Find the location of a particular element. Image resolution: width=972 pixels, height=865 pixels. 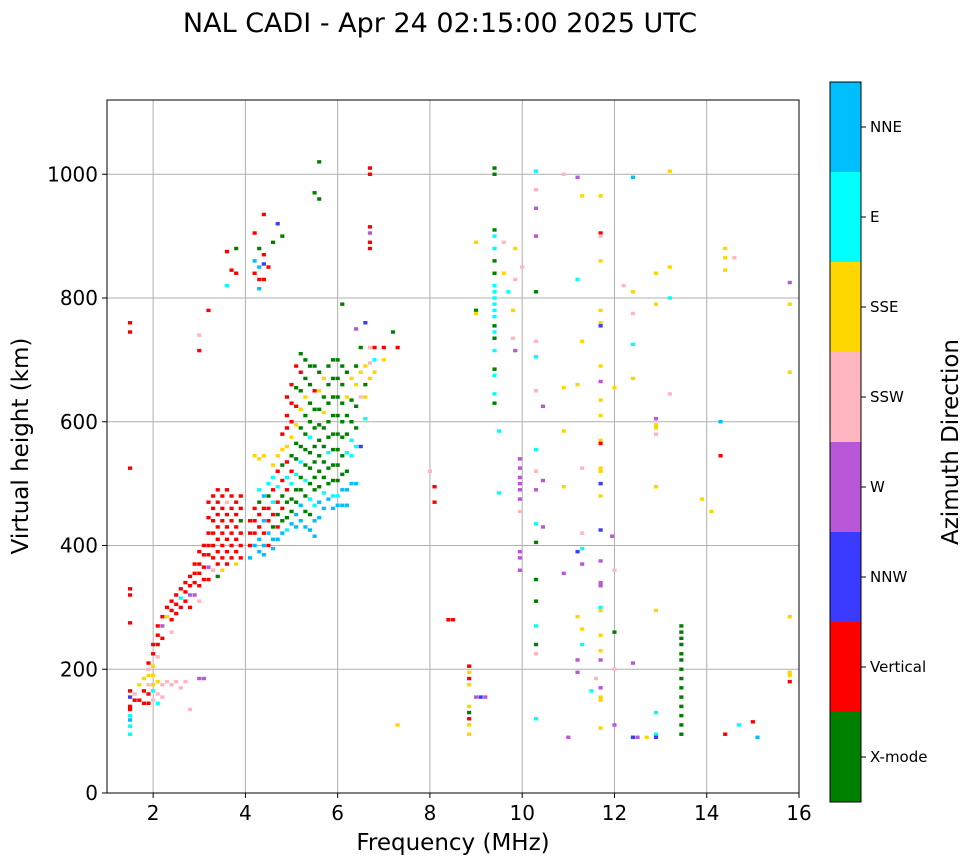

x-tick-label: 10 is located at coordinates (521, 813).